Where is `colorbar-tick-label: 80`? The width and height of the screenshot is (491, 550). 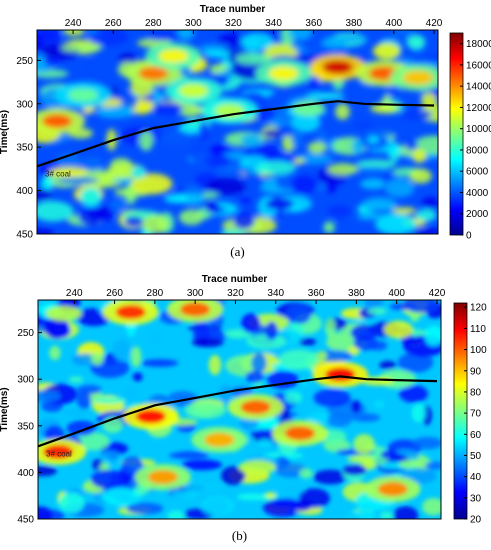
colorbar-tick-label: 80 is located at coordinates (476, 392).